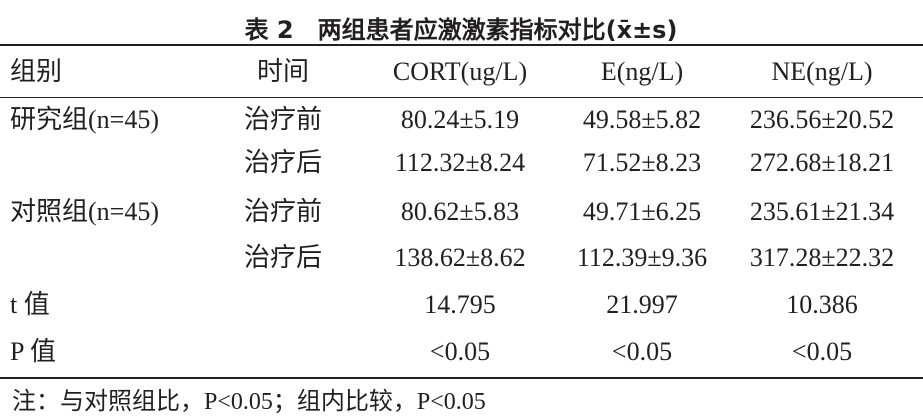 The height and width of the screenshot is (419, 923). Describe the element at coordinates (642, 162) in the screenshot. I see `table-cell: 71.52±8.23` at that location.